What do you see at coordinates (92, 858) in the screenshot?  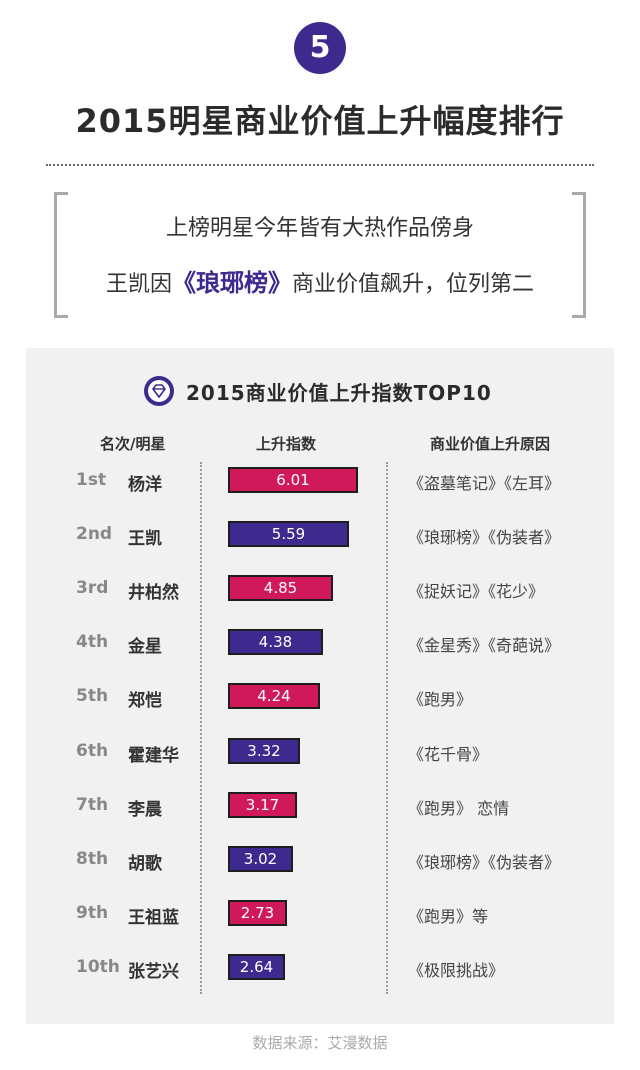 I see `rank-label: 8th` at bounding box center [92, 858].